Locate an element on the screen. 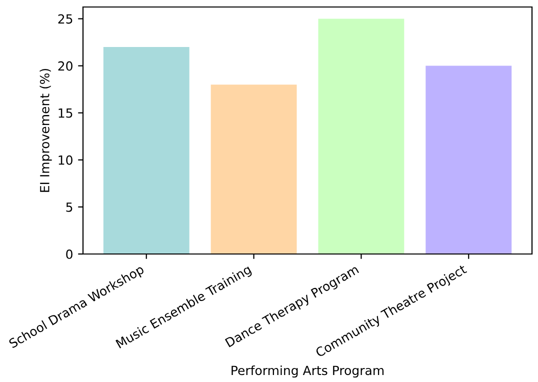 The height and width of the screenshot is (382, 538). y-tick-label: 5 is located at coordinates (69, 207).